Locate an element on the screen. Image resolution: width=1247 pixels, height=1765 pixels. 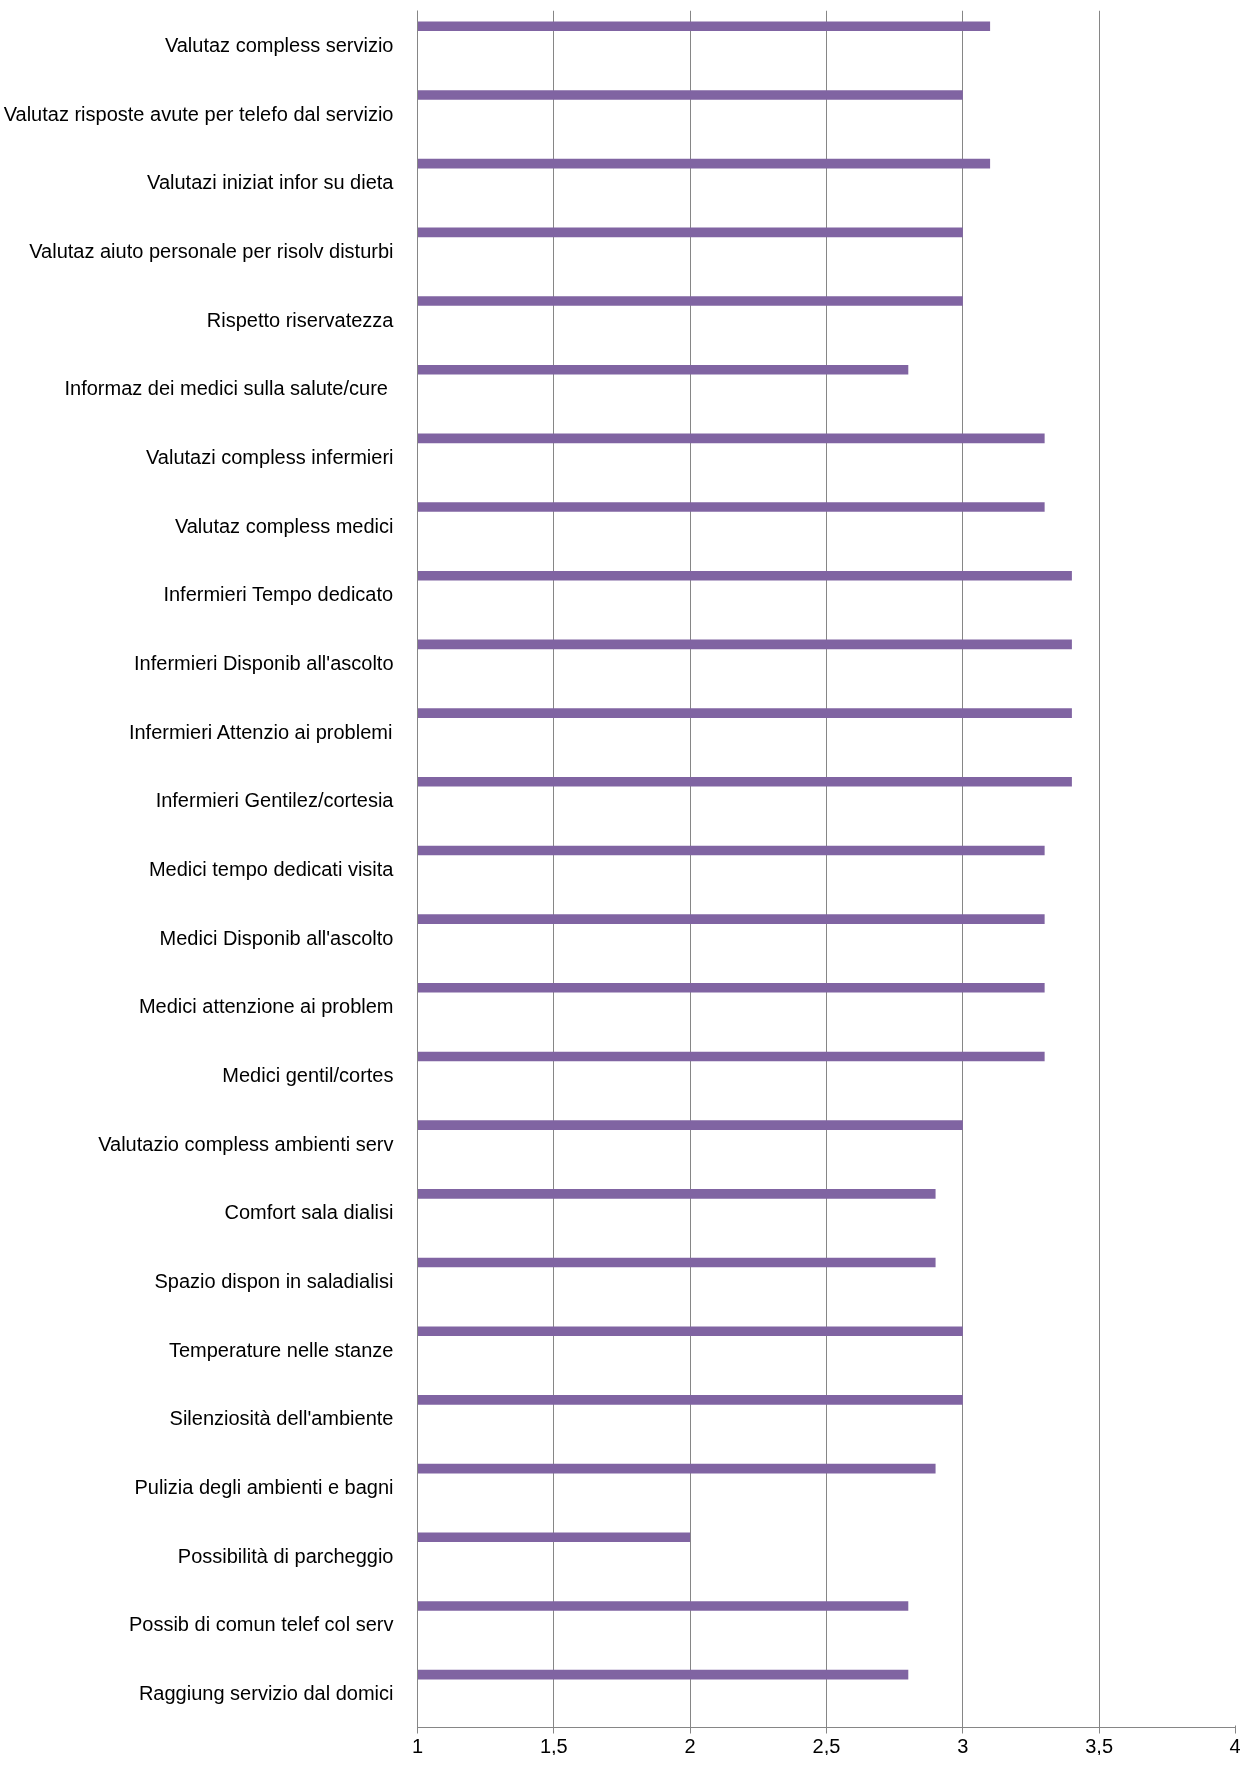
y-tick-label: Raggiung servizio dal domici is located at coordinates (266, 1693).